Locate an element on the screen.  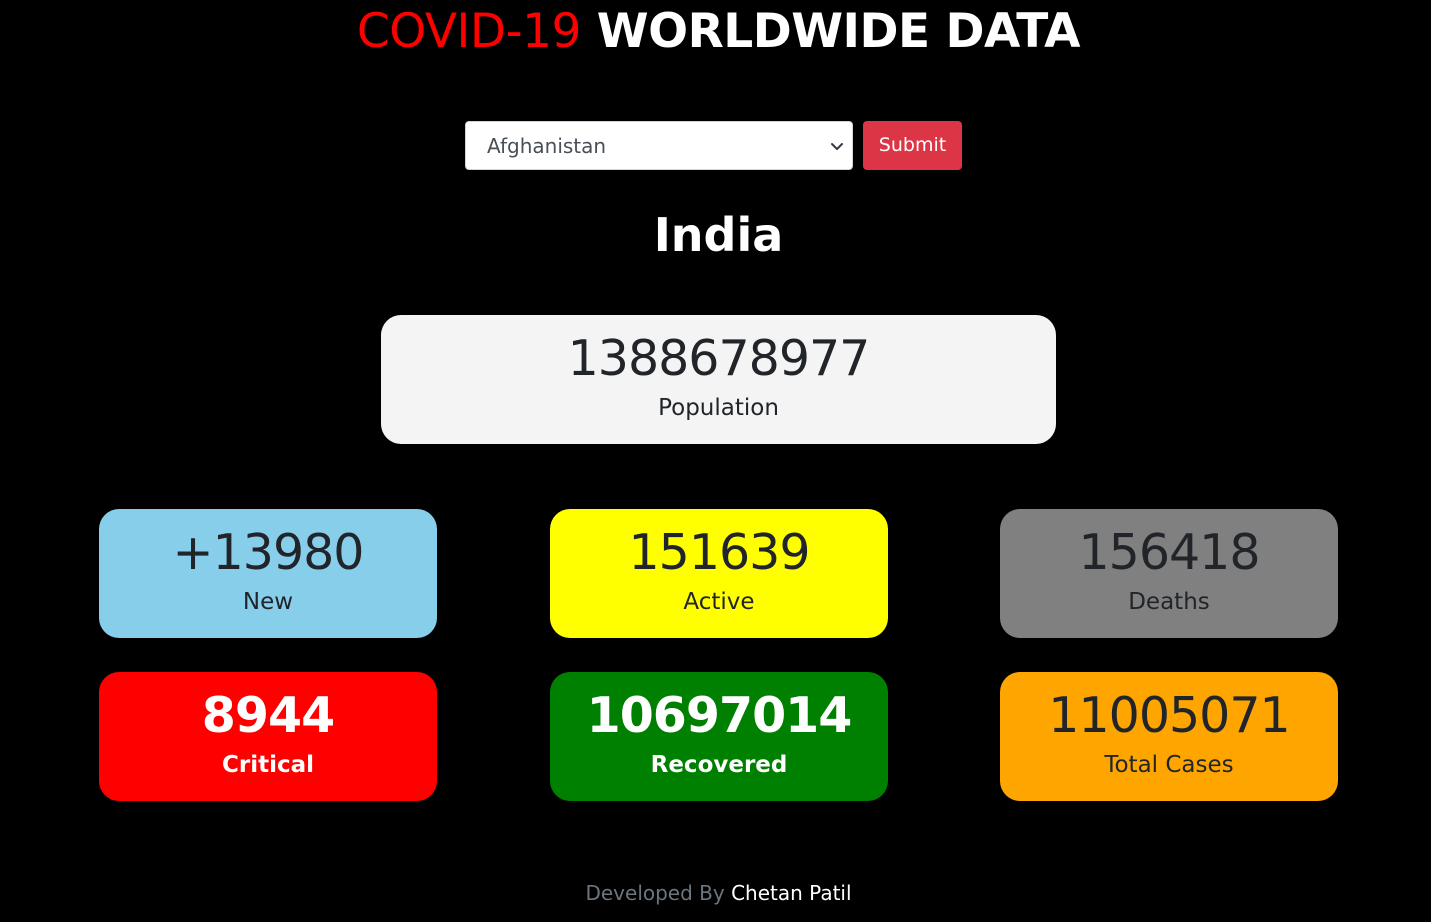
deaths-value: 156418 is located at coordinates (1169, 552).